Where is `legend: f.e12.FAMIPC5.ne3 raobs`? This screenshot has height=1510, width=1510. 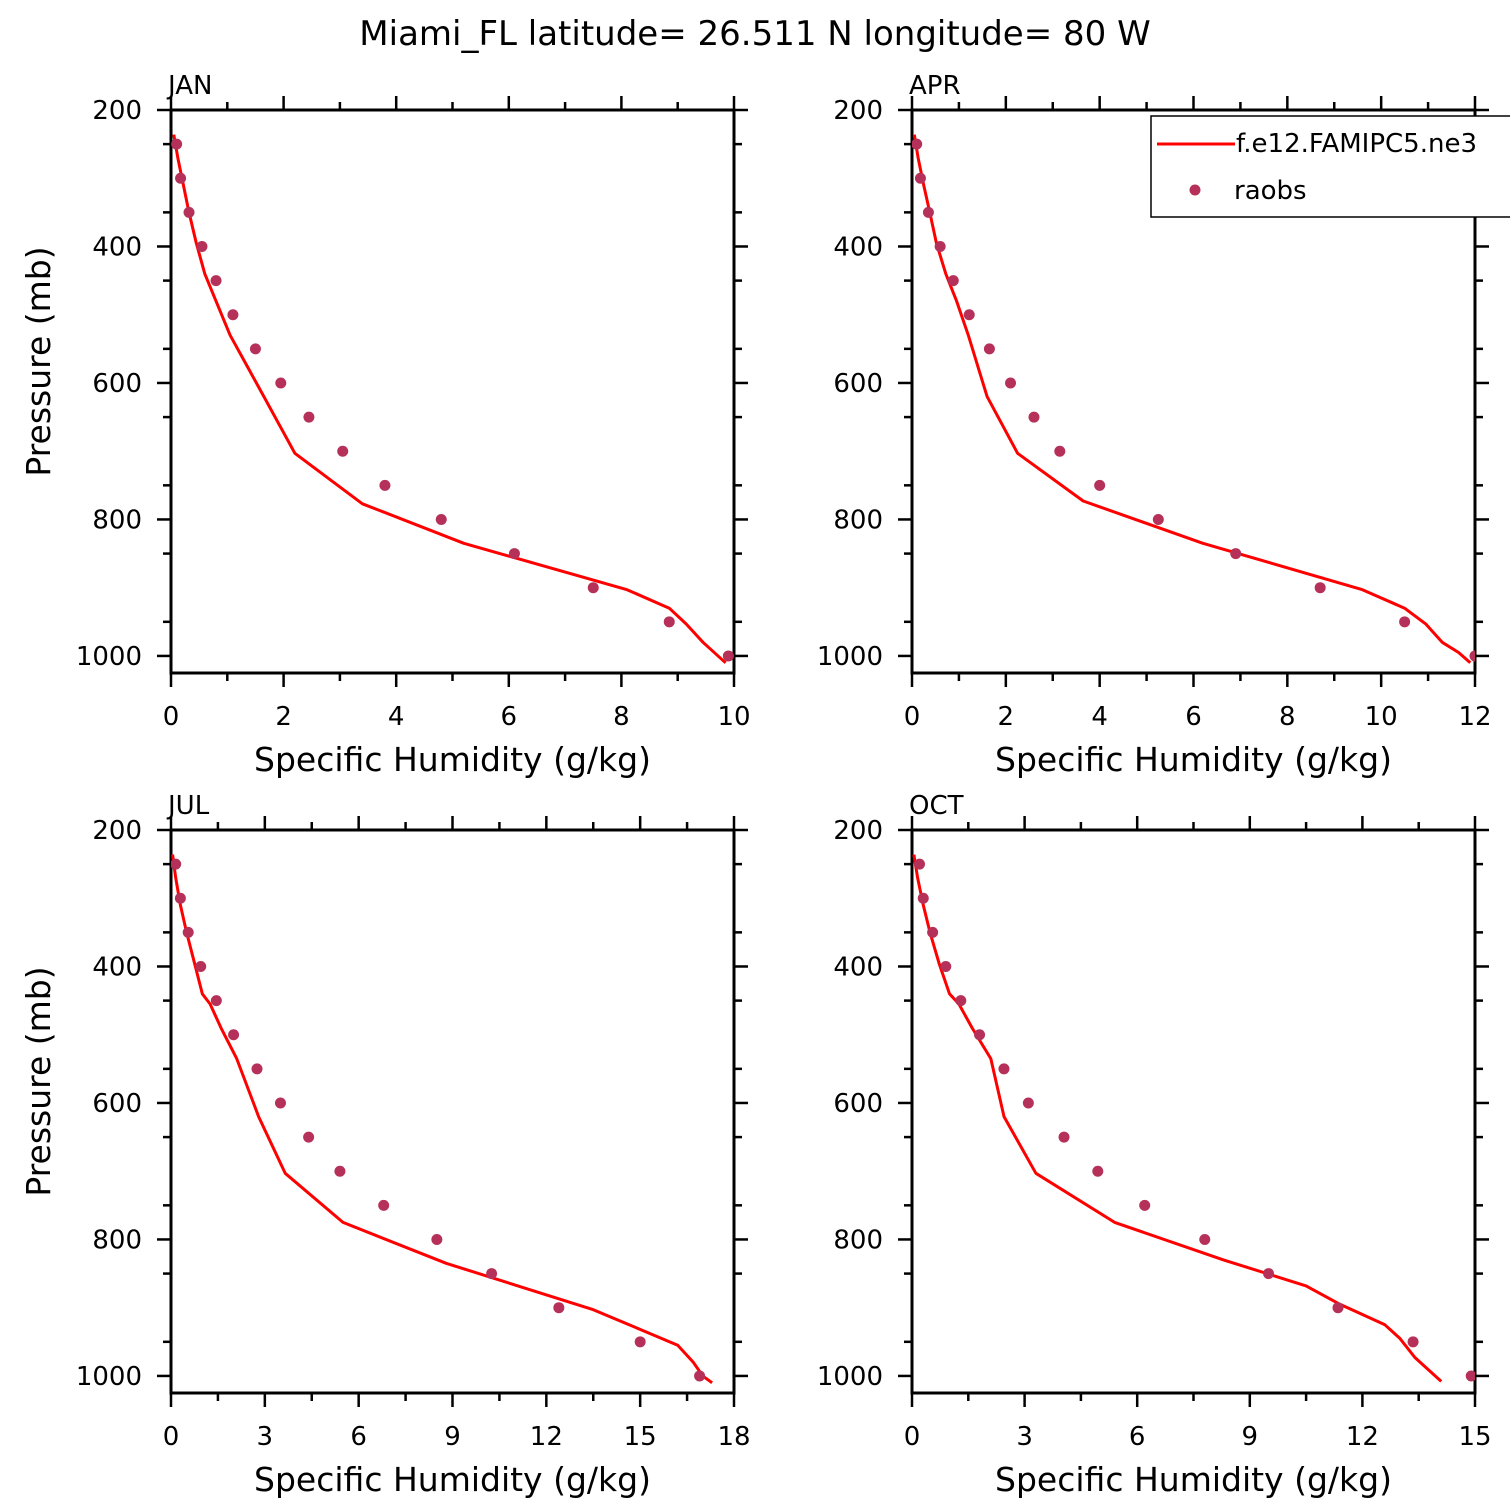 legend: f.e12.FAMIPC5.ne3 raobs is located at coordinates (1330, 166).